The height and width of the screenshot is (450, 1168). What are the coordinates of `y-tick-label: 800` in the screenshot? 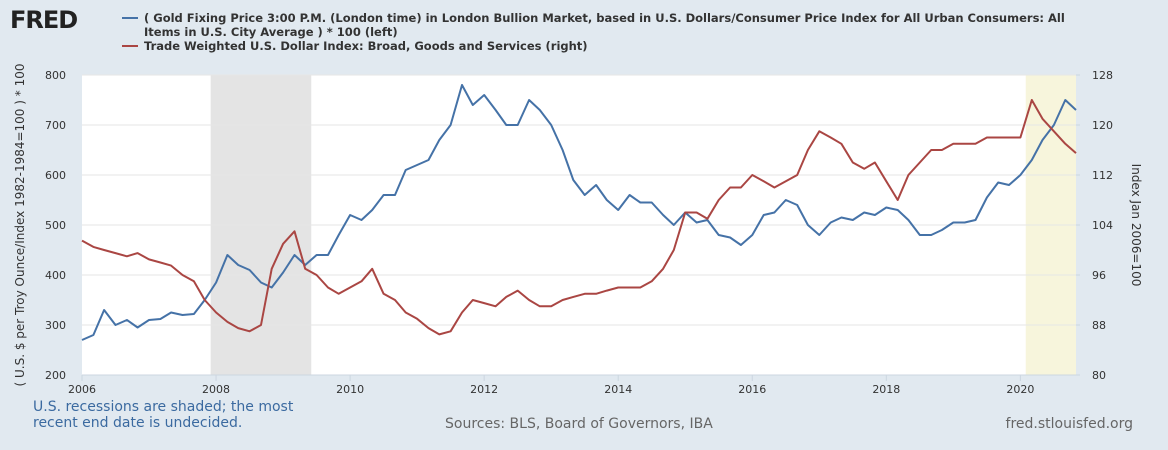 It's located at (55, 75).